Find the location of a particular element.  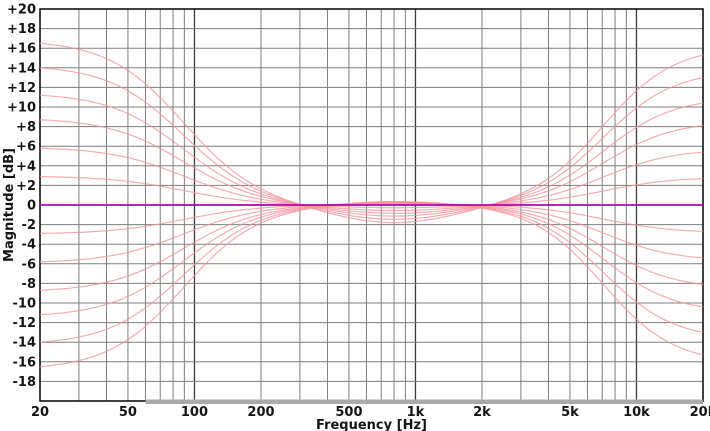

y-tick-label: -16 is located at coordinates (25, 362).